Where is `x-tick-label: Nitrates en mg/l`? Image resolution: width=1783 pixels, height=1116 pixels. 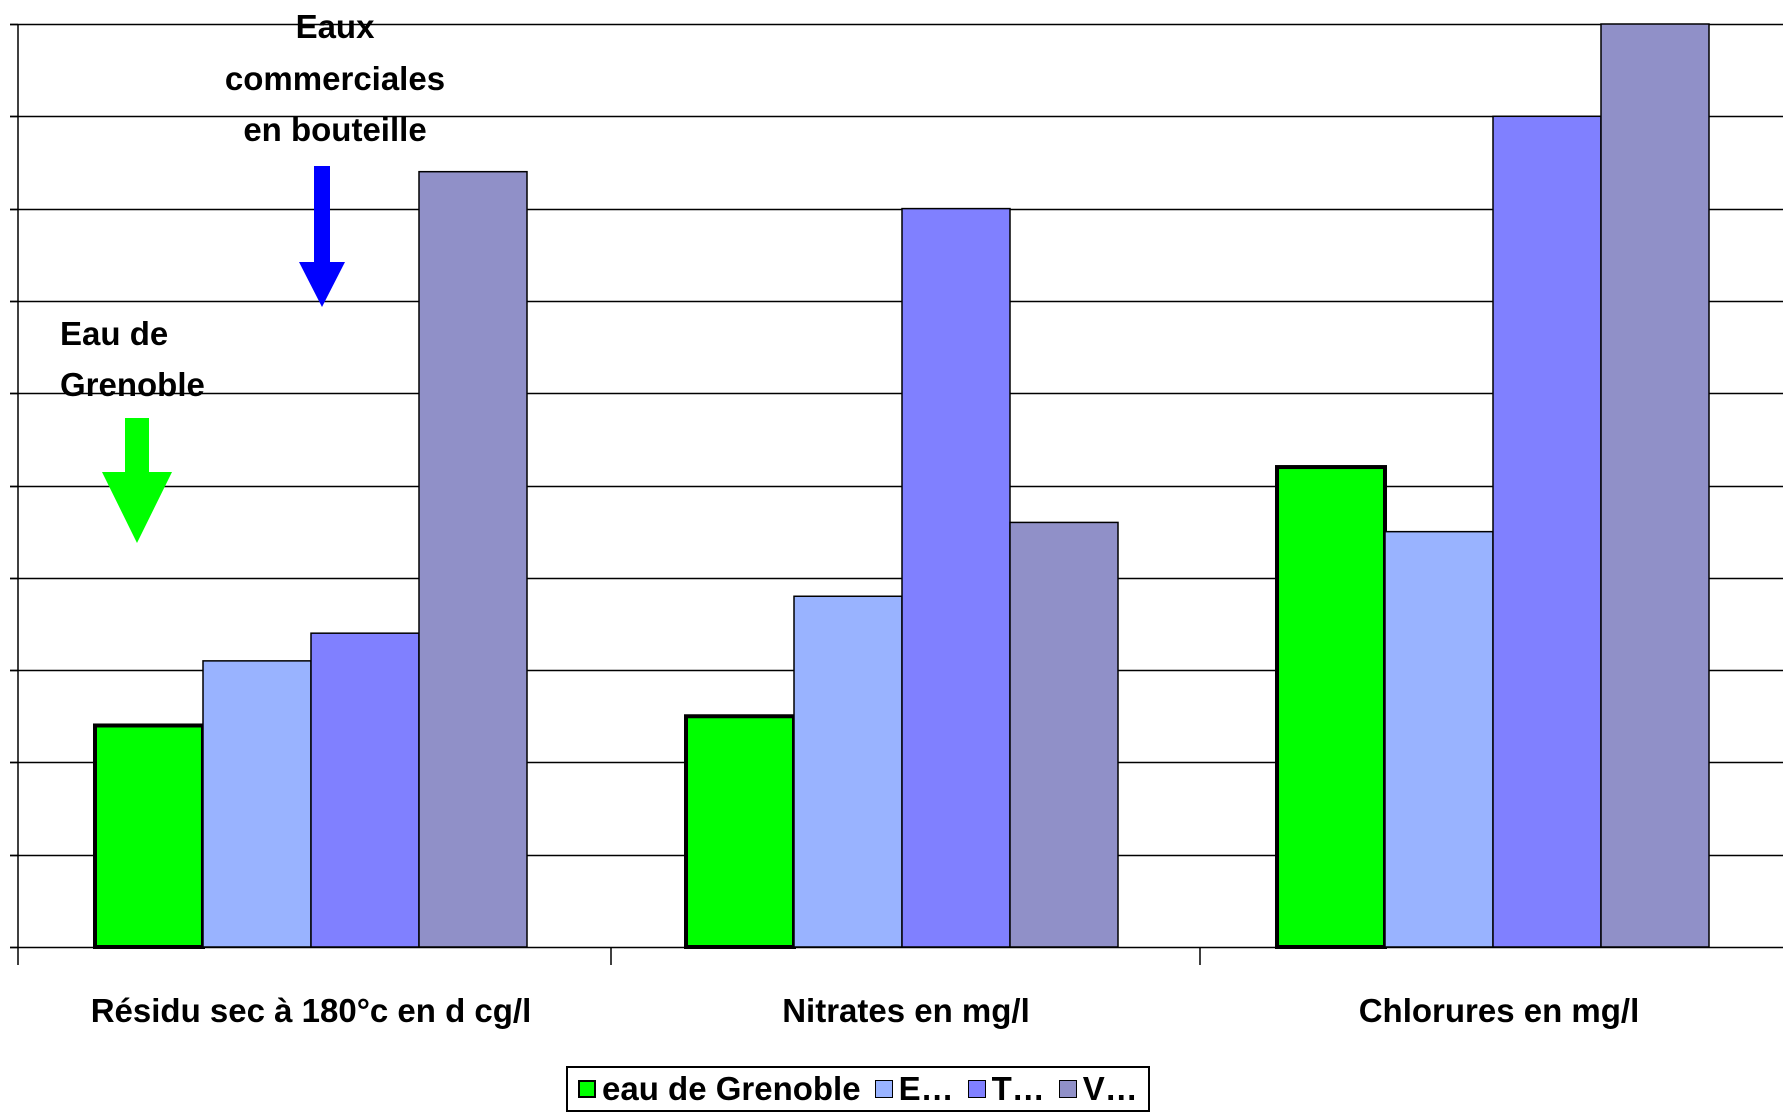 x-tick-label: Nitrates en mg/l is located at coordinates (906, 1010).